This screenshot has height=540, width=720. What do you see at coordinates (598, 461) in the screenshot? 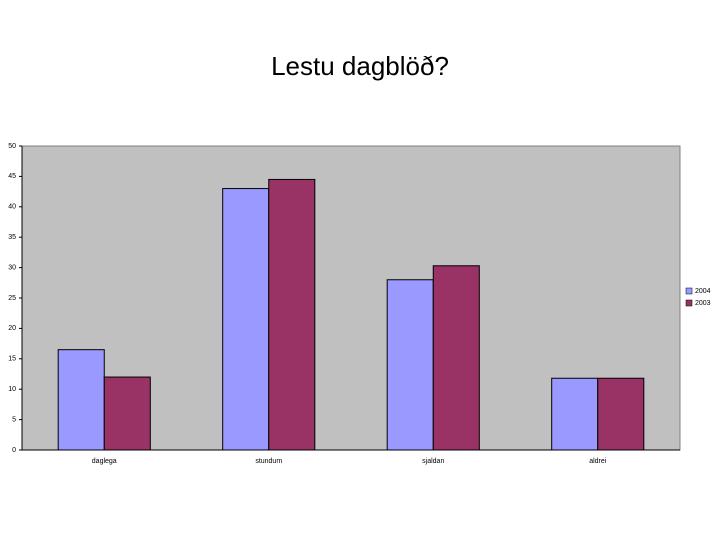
I see `x-tick-label: aldrei` at bounding box center [598, 461].